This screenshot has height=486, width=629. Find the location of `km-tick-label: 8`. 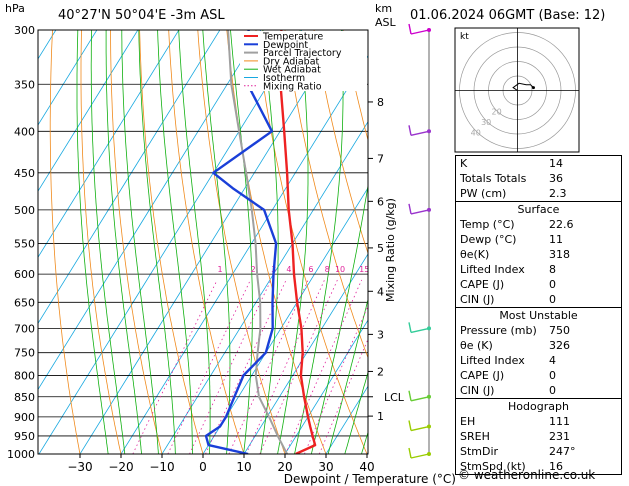

km-tick-label: 8 is located at coordinates (380, 102).